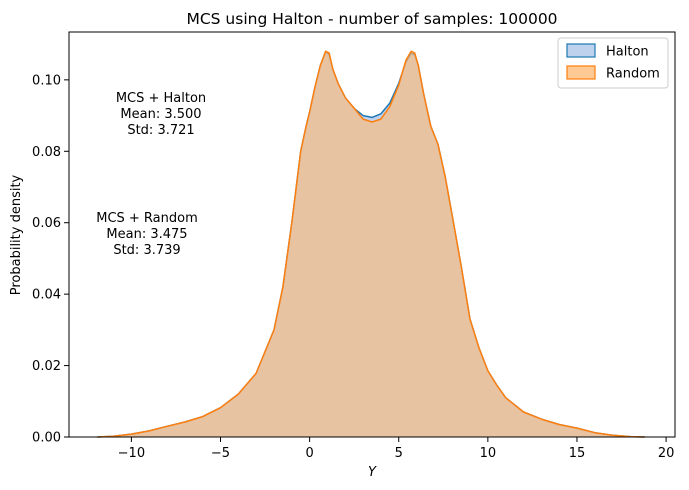 This screenshot has height=490, width=689. Describe the element at coordinates (309, 453) in the screenshot. I see `x-tick-label: 0` at that location.